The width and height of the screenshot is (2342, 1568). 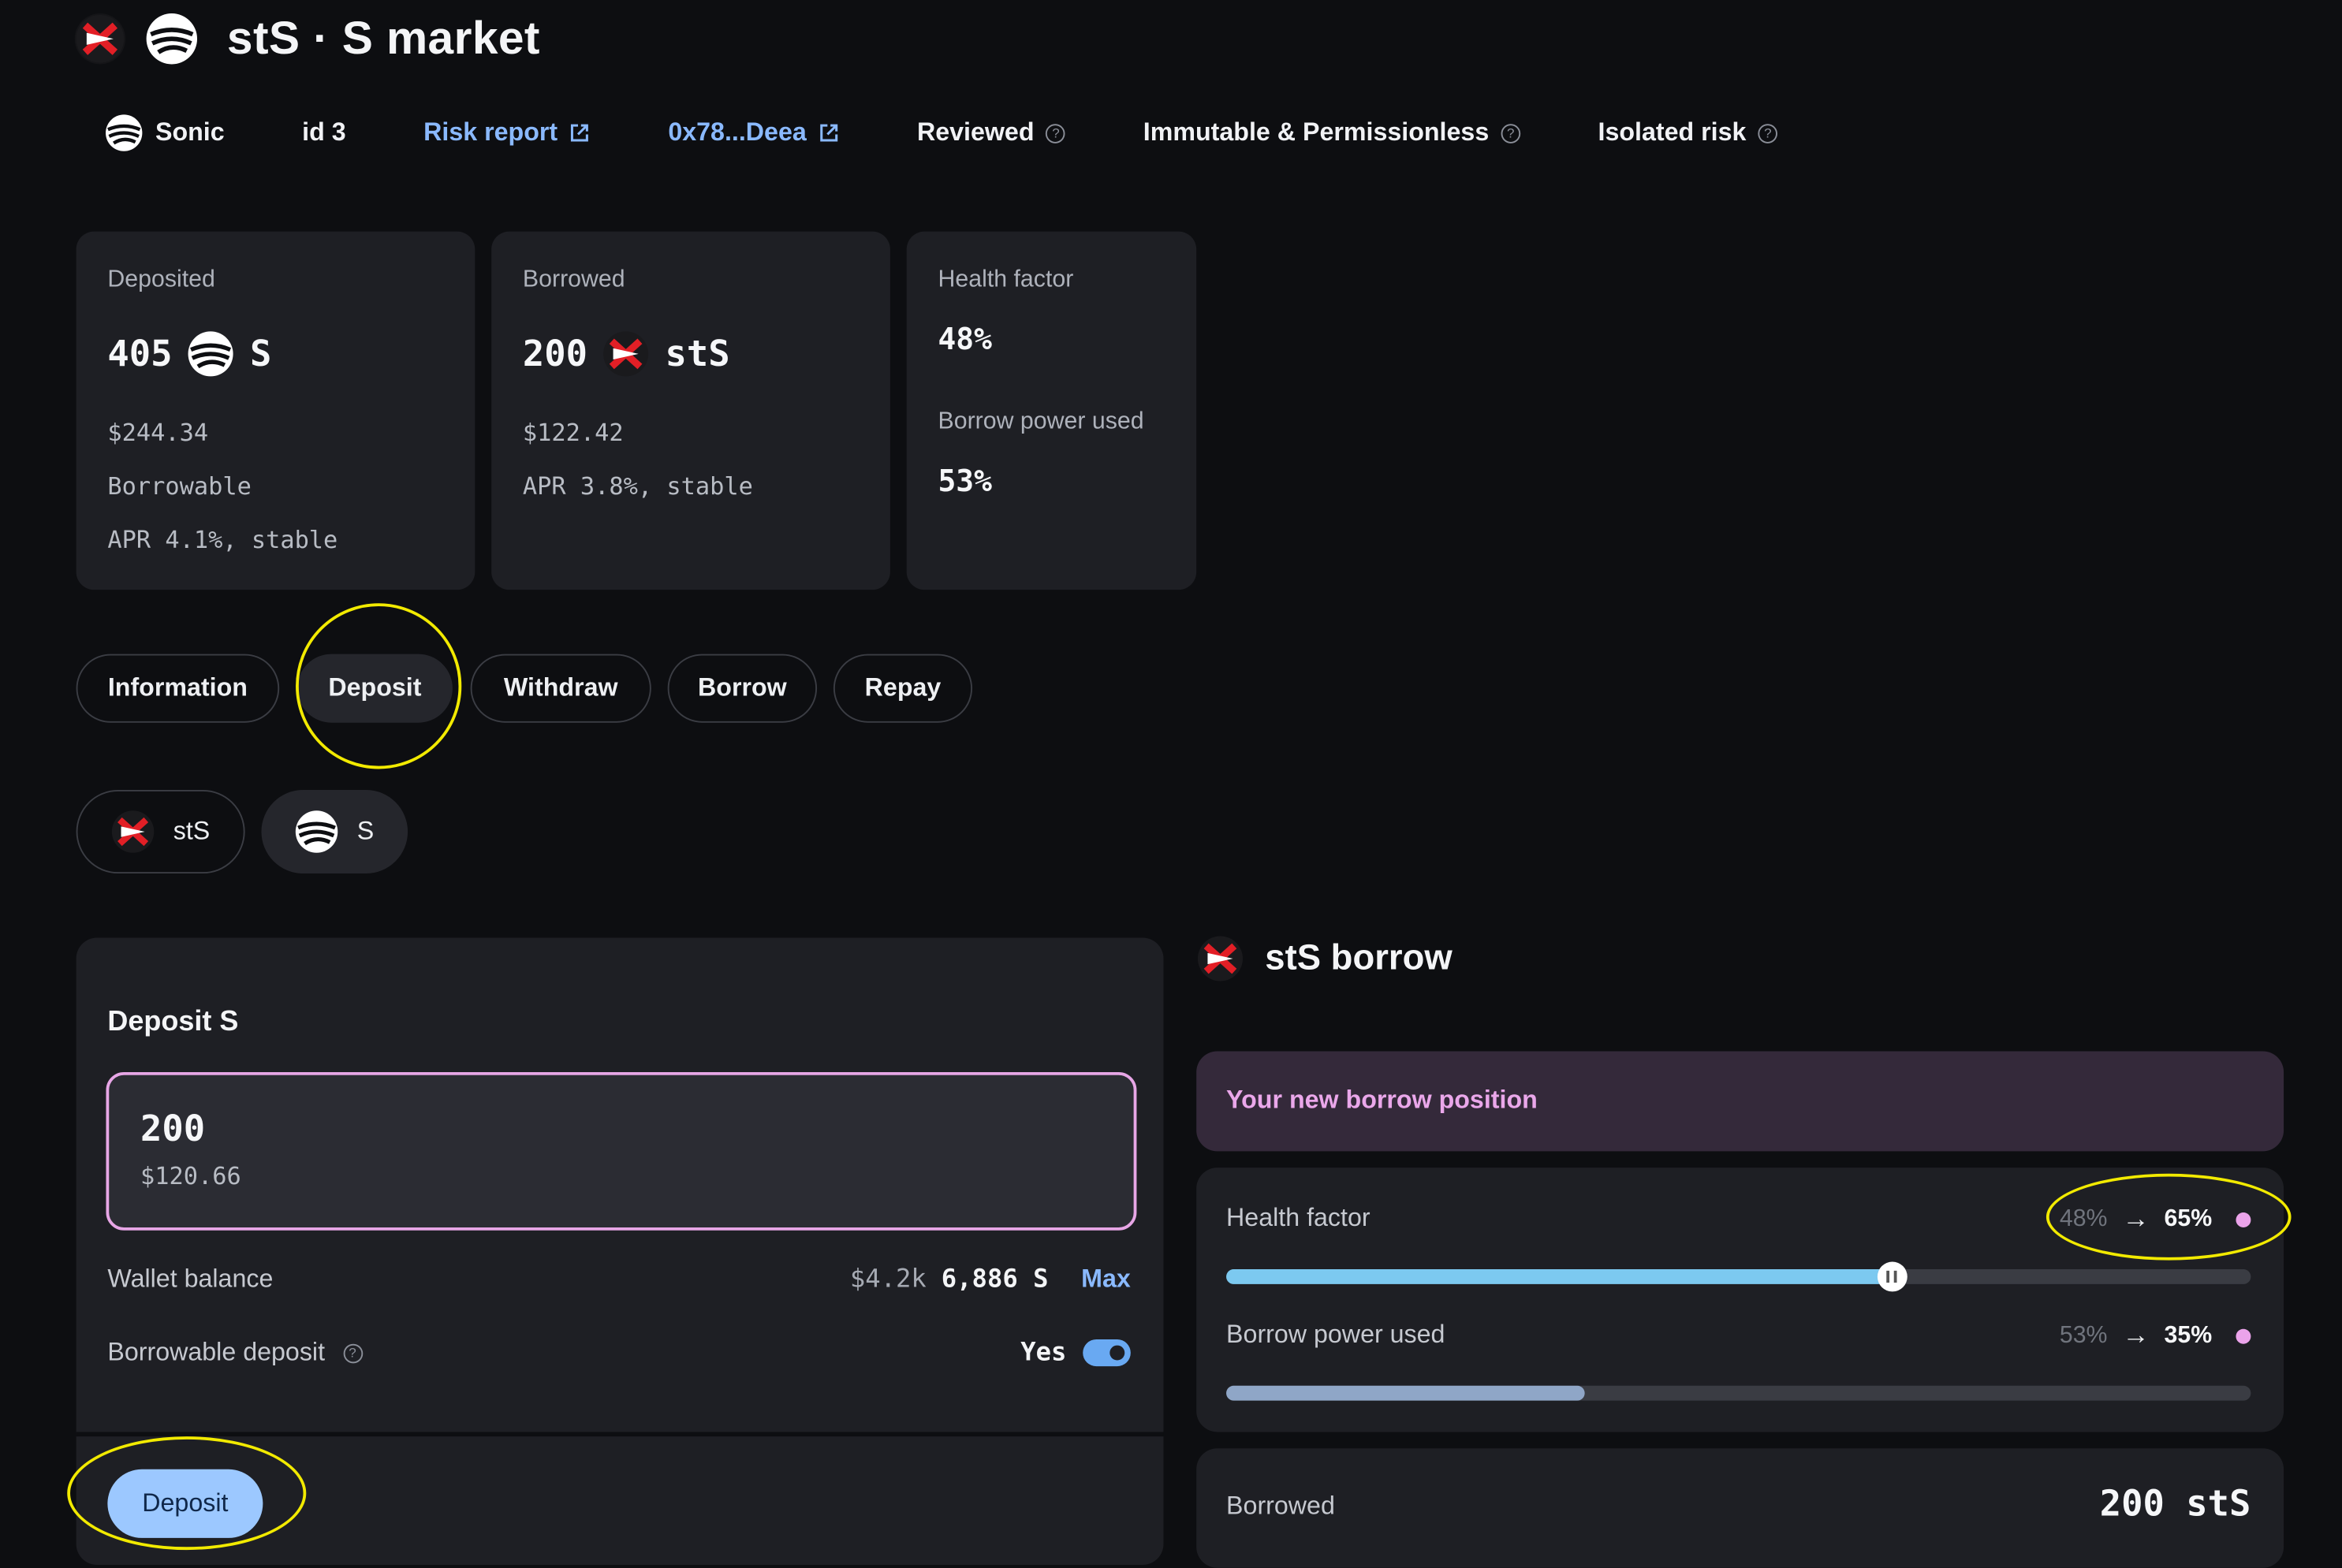 I want to click on borrow-power-label: Borrow power used, so click(x=1041, y=421).